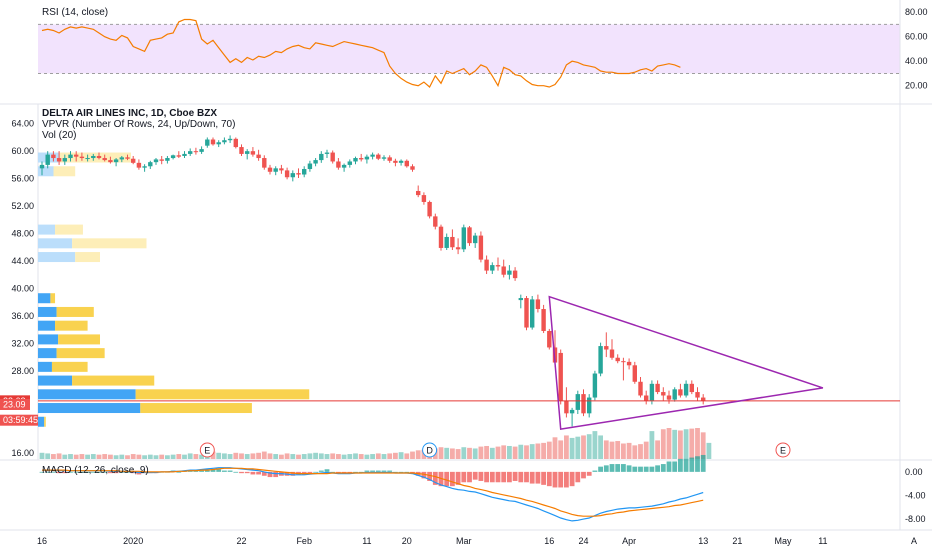  I want to click on time-tick-label: Apr, so click(629, 541).